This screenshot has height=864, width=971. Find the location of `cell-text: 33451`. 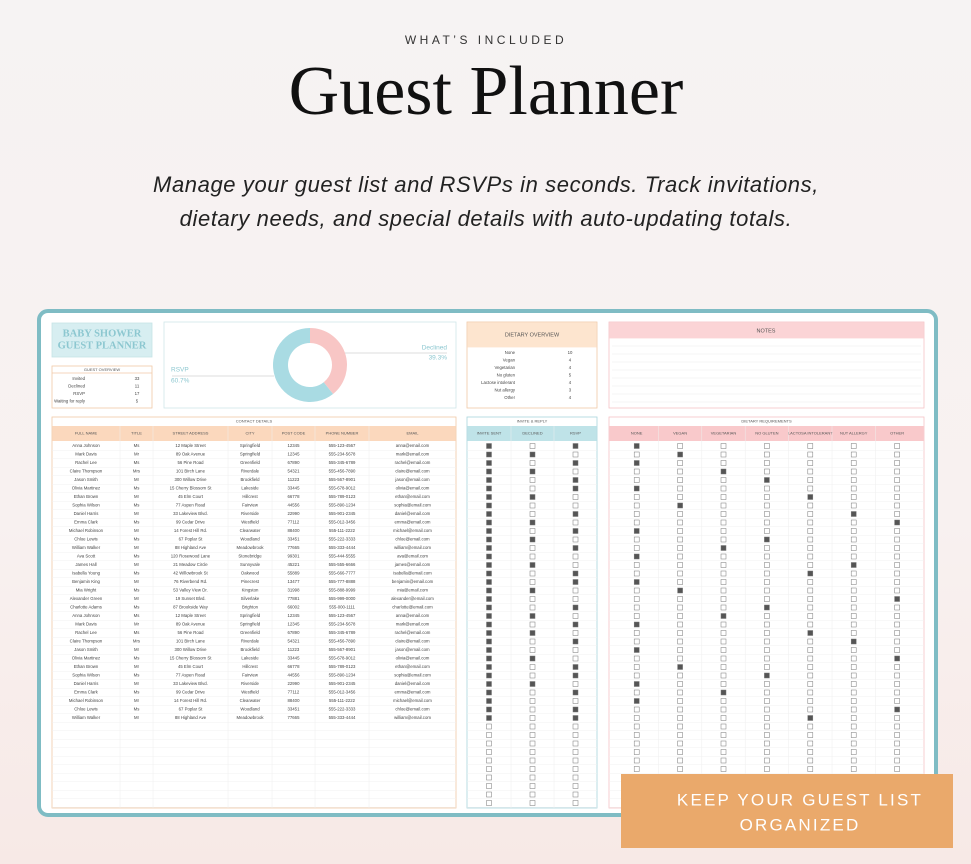

cell-text: 33451 is located at coordinates (294, 539).